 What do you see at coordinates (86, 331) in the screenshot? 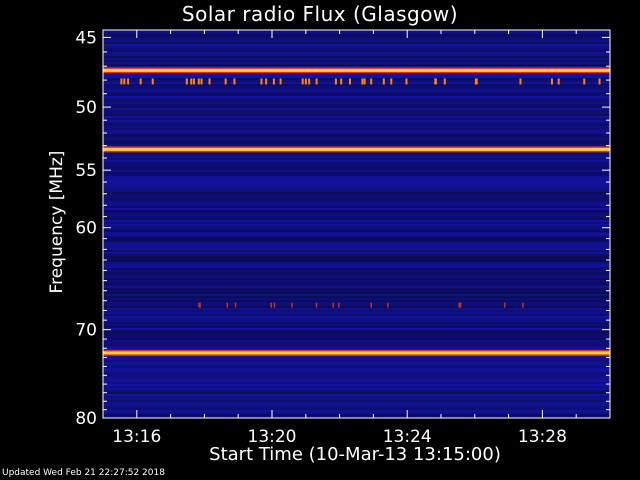
I see `y-tick-label: 70` at bounding box center [86, 331].